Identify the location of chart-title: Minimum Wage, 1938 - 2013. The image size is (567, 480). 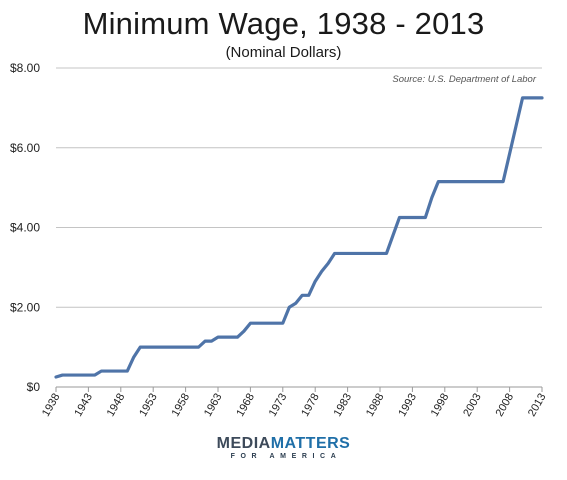
(283, 23).